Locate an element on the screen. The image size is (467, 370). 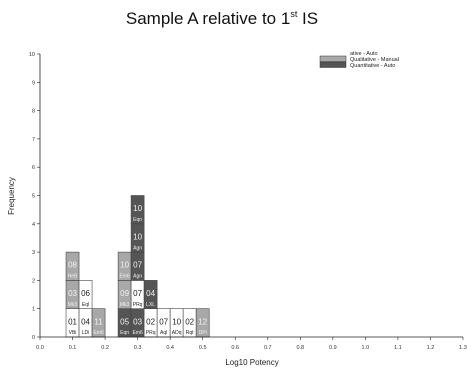
legend-label: Quantitative - Auto is located at coordinates (372, 66).